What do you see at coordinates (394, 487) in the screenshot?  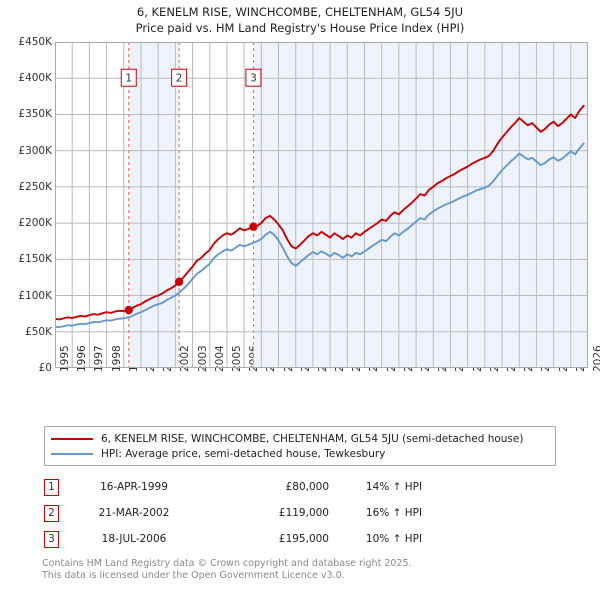 I see `transaction-hpi-delta: 14% ↑ HPI` at bounding box center [394, 487].